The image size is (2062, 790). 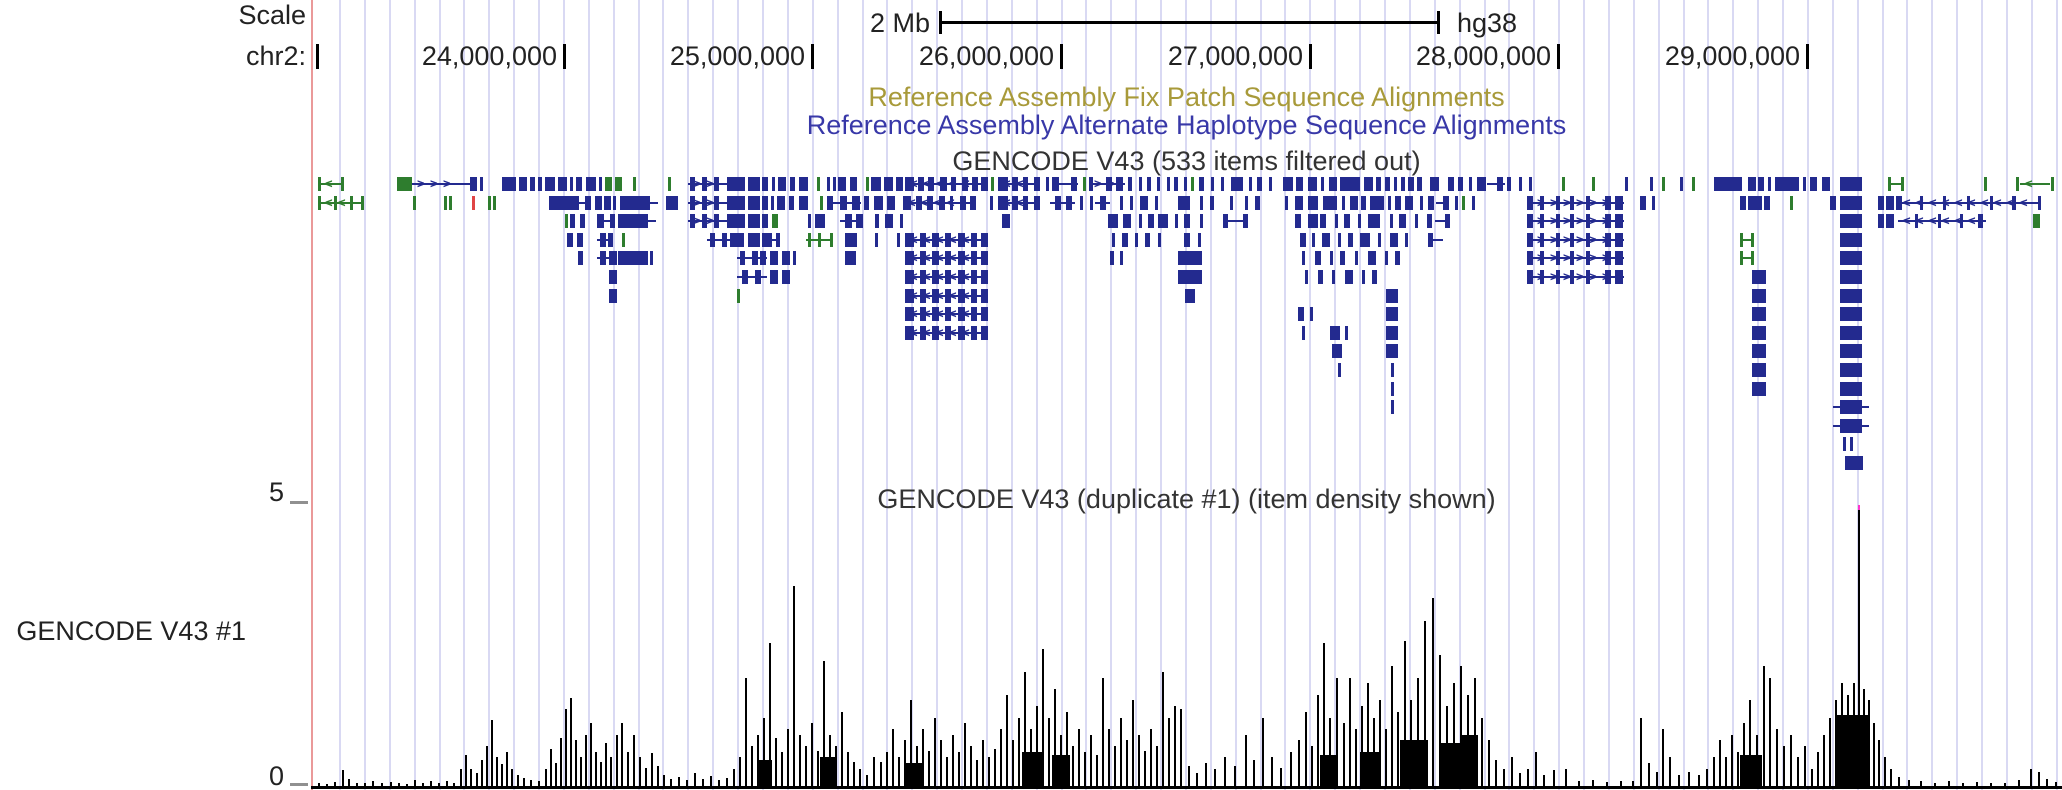 I want to click on track-title-gencode: GENCODE V43 (533 items filtered out), so click(x=1186, y=161).